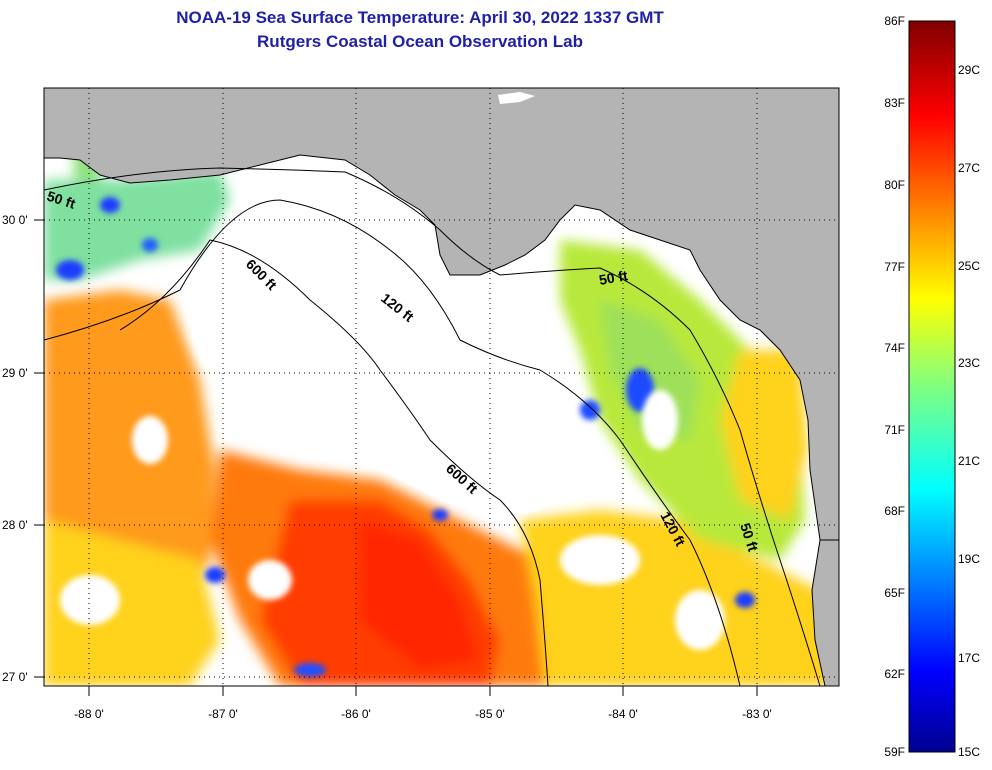 Image resolution: width=992 pixels, height=770 pixels. I want to click on lat-tick-label: 29 0', so click(15, 373).